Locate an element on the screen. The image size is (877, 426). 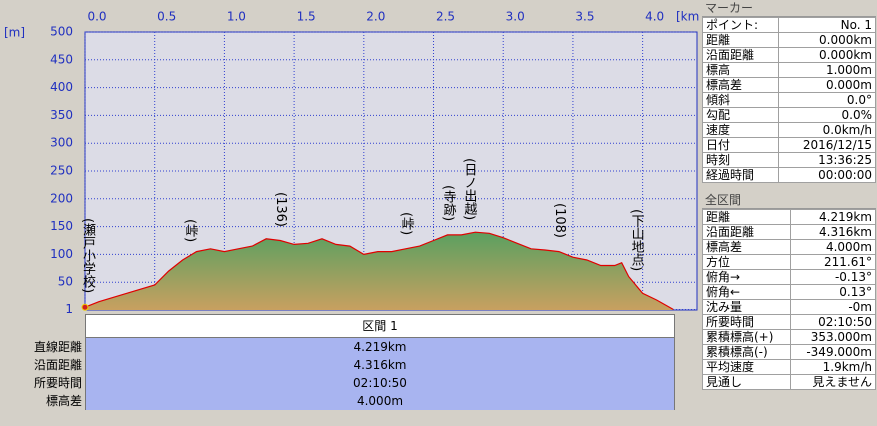
info-label: 所要時間 is located at coordinates (746, 322).